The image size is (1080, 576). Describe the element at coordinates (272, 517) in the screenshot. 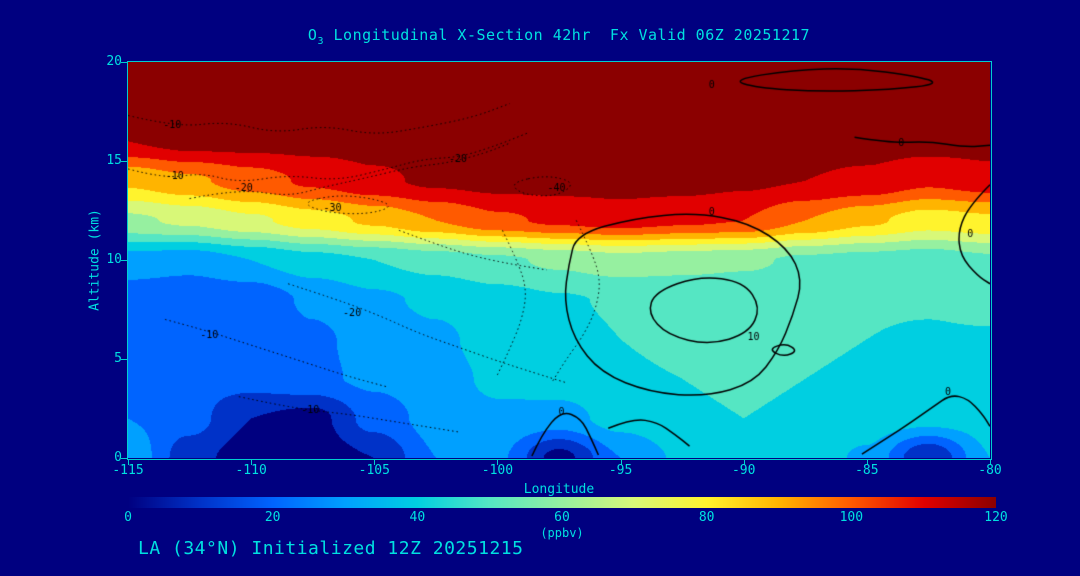

I see `colorbar-tick-label: 20` at that location.